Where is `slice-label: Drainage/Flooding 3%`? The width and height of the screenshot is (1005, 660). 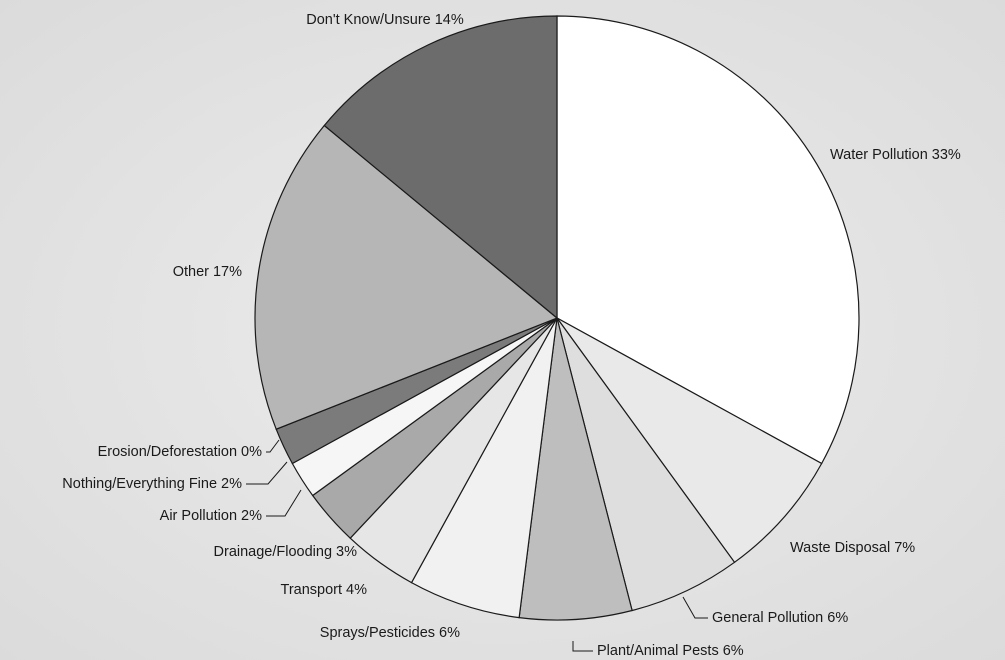 slice-label: Drainage/Flooding 3% is located at coordinates (286, 552).